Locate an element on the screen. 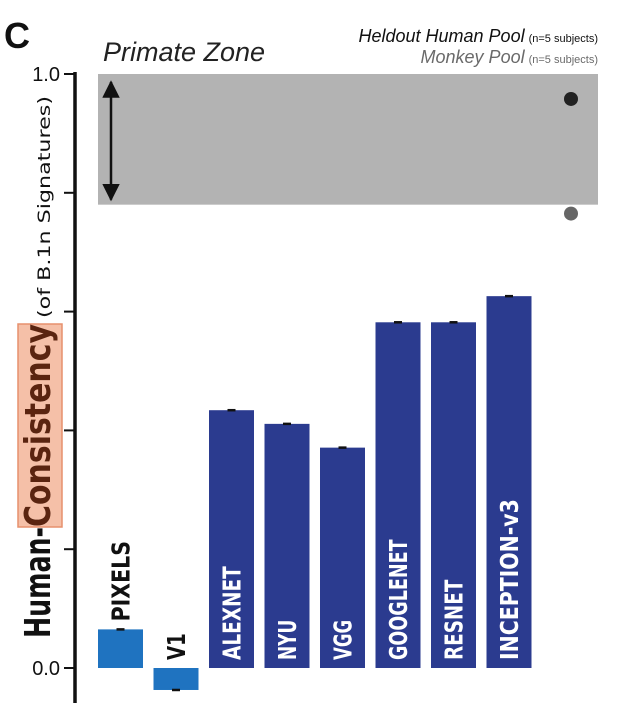  legend-heldout-human: Heldout Human Pool (n=5 subjects) is located at coordinates (478, 36).